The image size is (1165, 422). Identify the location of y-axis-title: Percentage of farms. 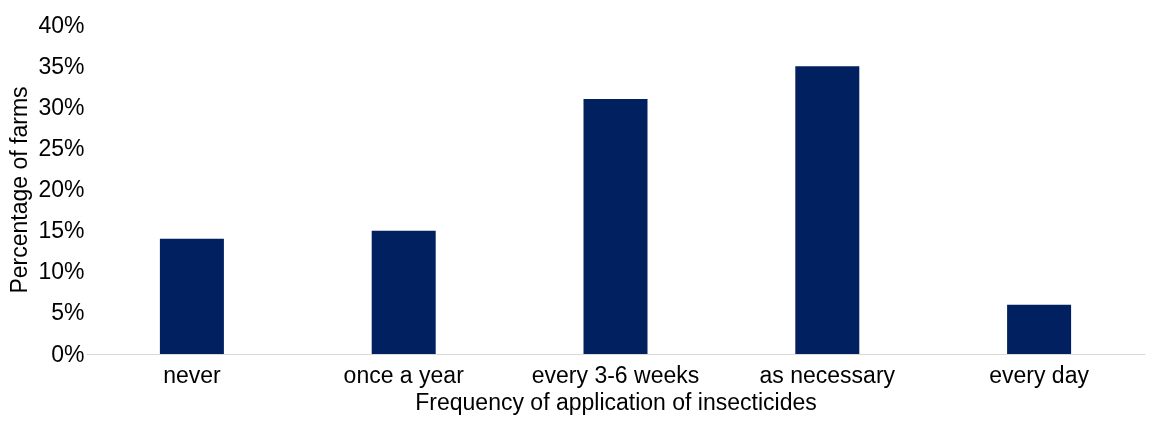
(19, 190).